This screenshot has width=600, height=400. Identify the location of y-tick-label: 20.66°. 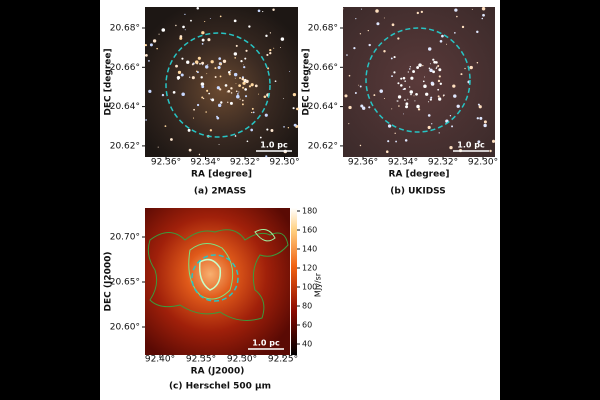
(323, 68).